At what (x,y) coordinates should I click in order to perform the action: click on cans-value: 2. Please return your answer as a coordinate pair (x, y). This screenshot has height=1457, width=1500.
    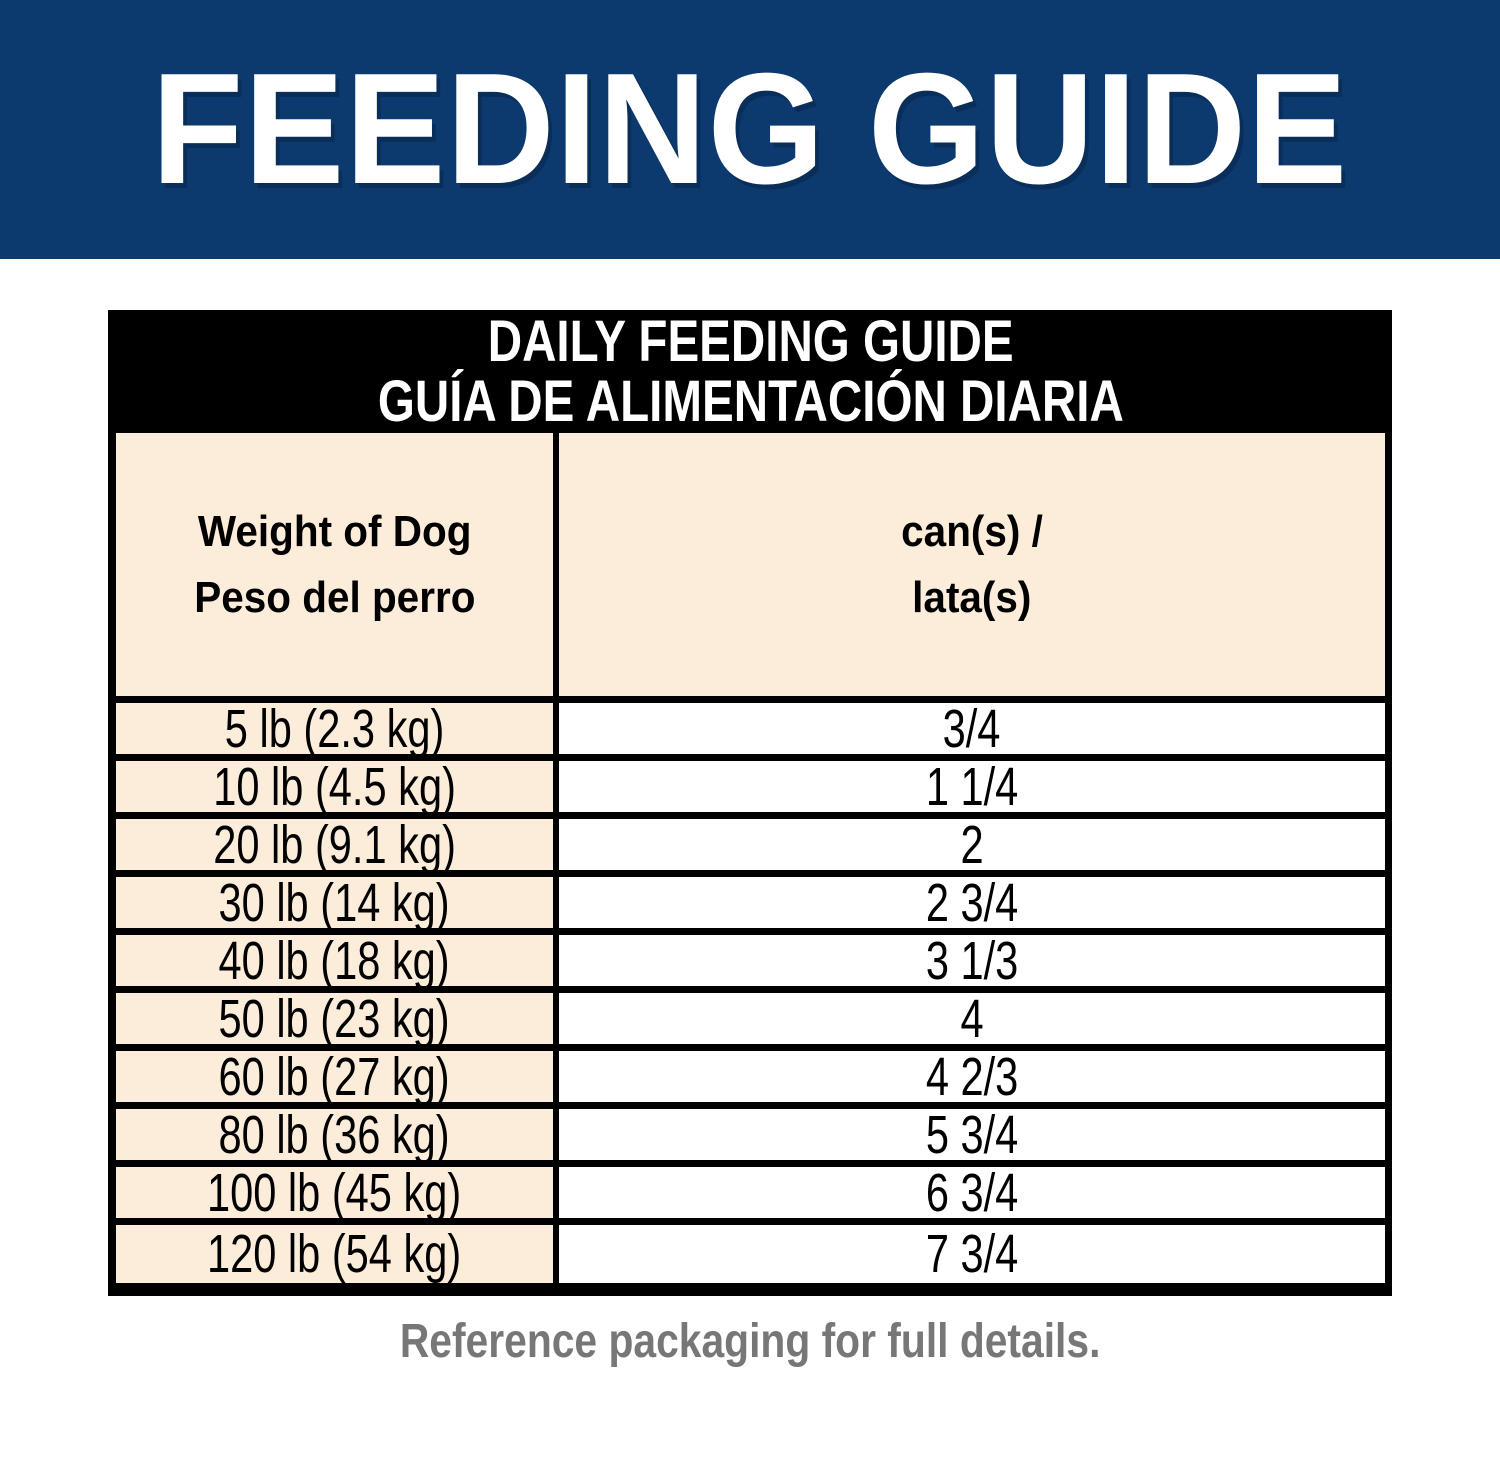
    Looking at the image, I should click on (972, 844).